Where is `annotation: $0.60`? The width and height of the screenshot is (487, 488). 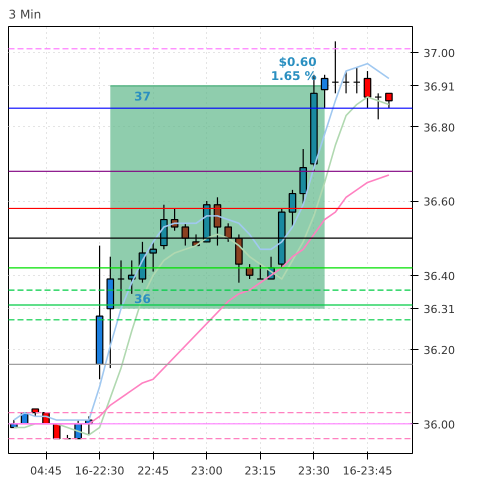 annotation: $0.60 is located at coordinates (297, 61).